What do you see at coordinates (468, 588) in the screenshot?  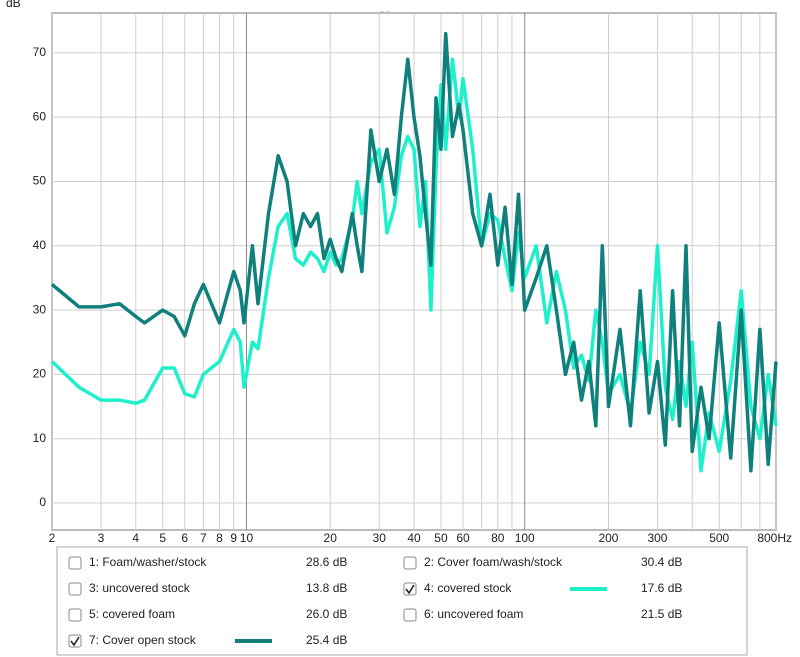 I see `legend-name: 4: covered stock` at bounding box center [468, 588].